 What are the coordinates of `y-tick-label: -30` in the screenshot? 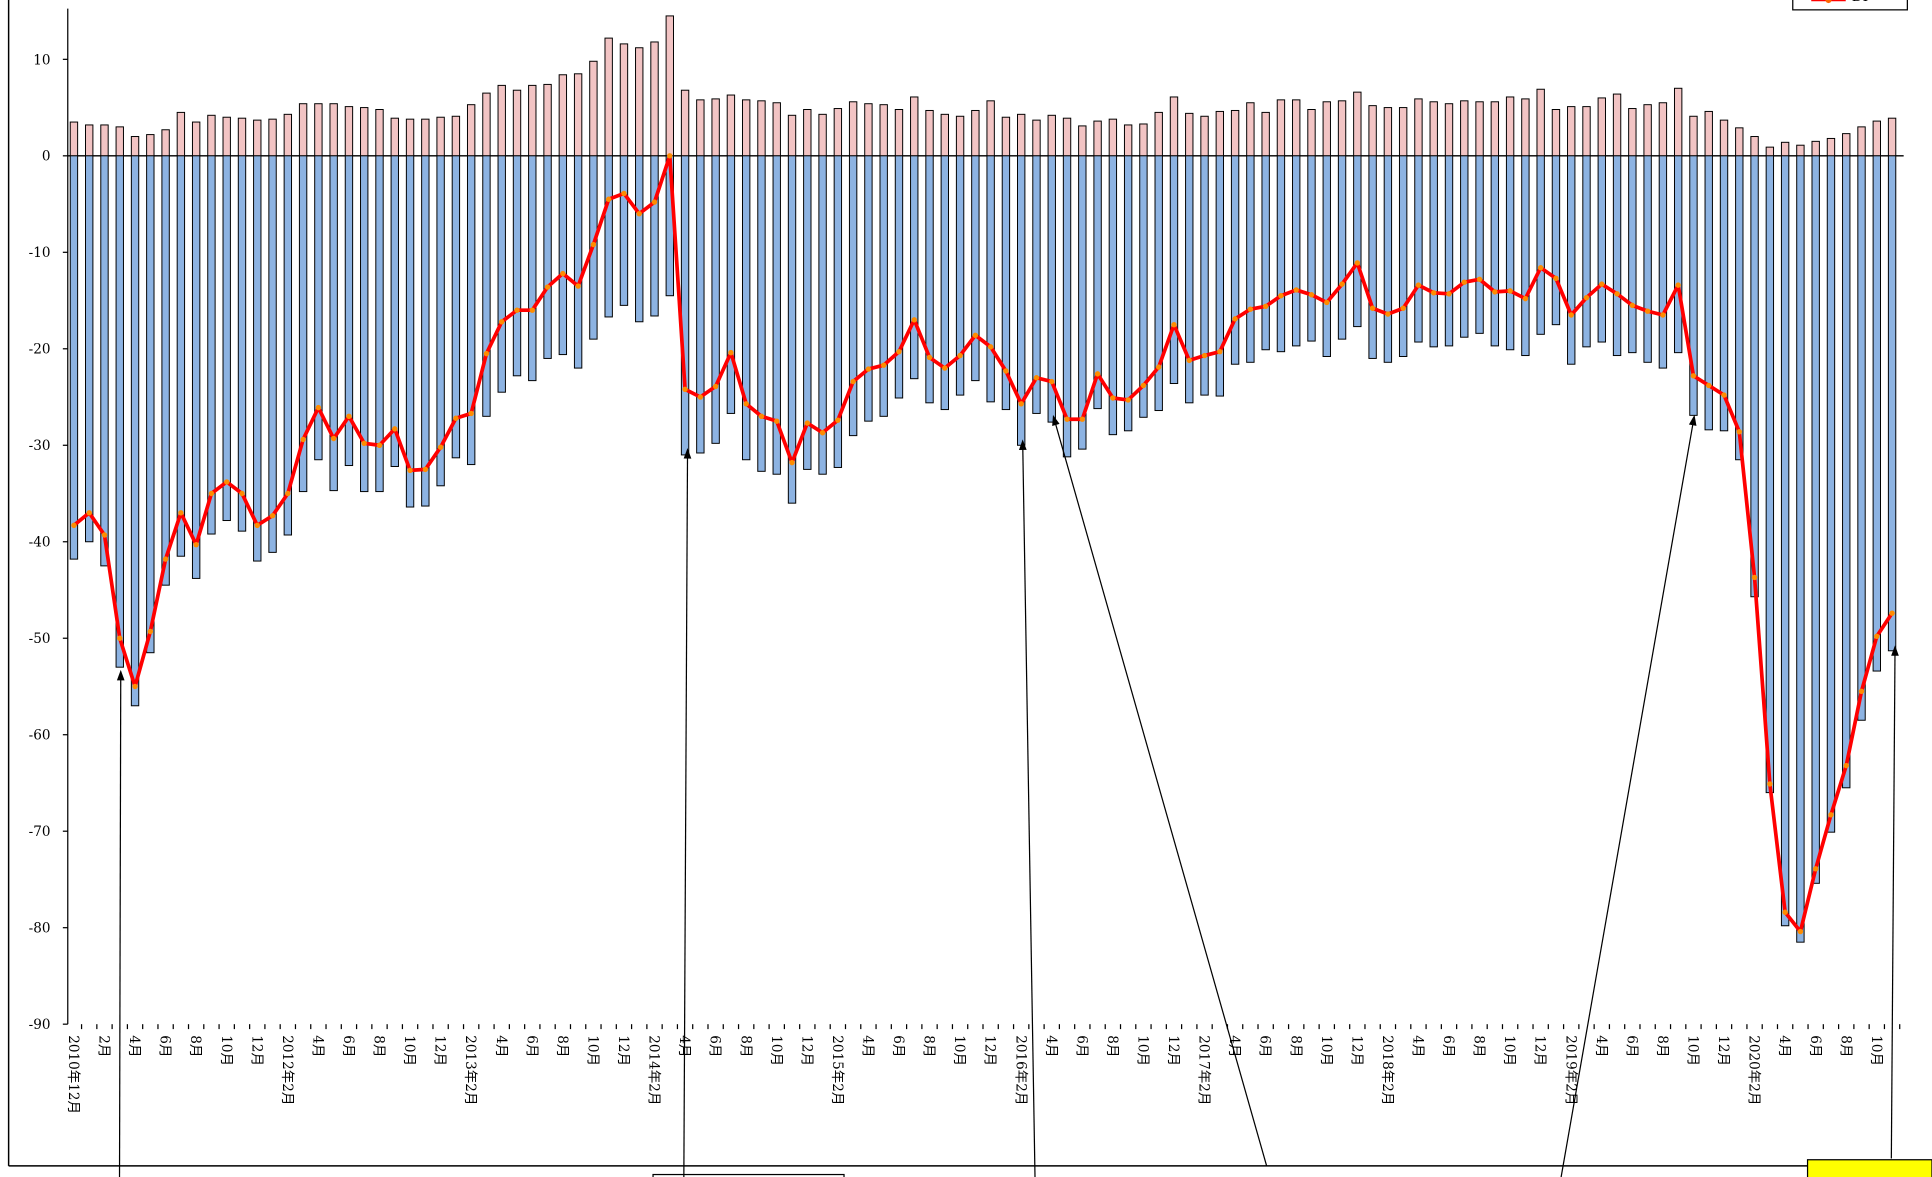 It's located at (40, 446).